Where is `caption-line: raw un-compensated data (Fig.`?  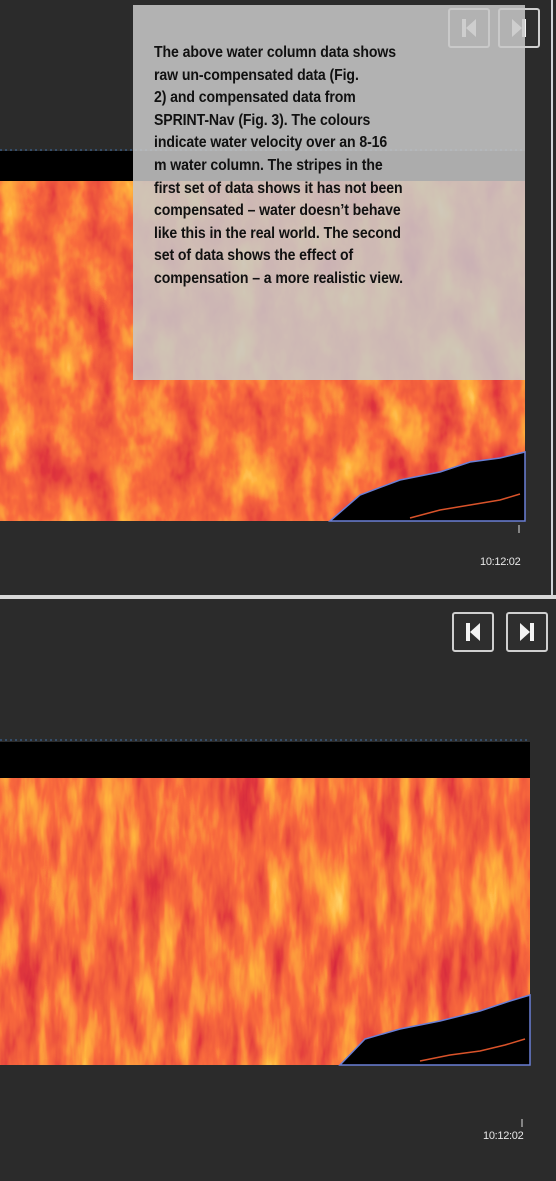 caption-line: raw un-compensated data (Fig. is located at coordinates (256, 75).